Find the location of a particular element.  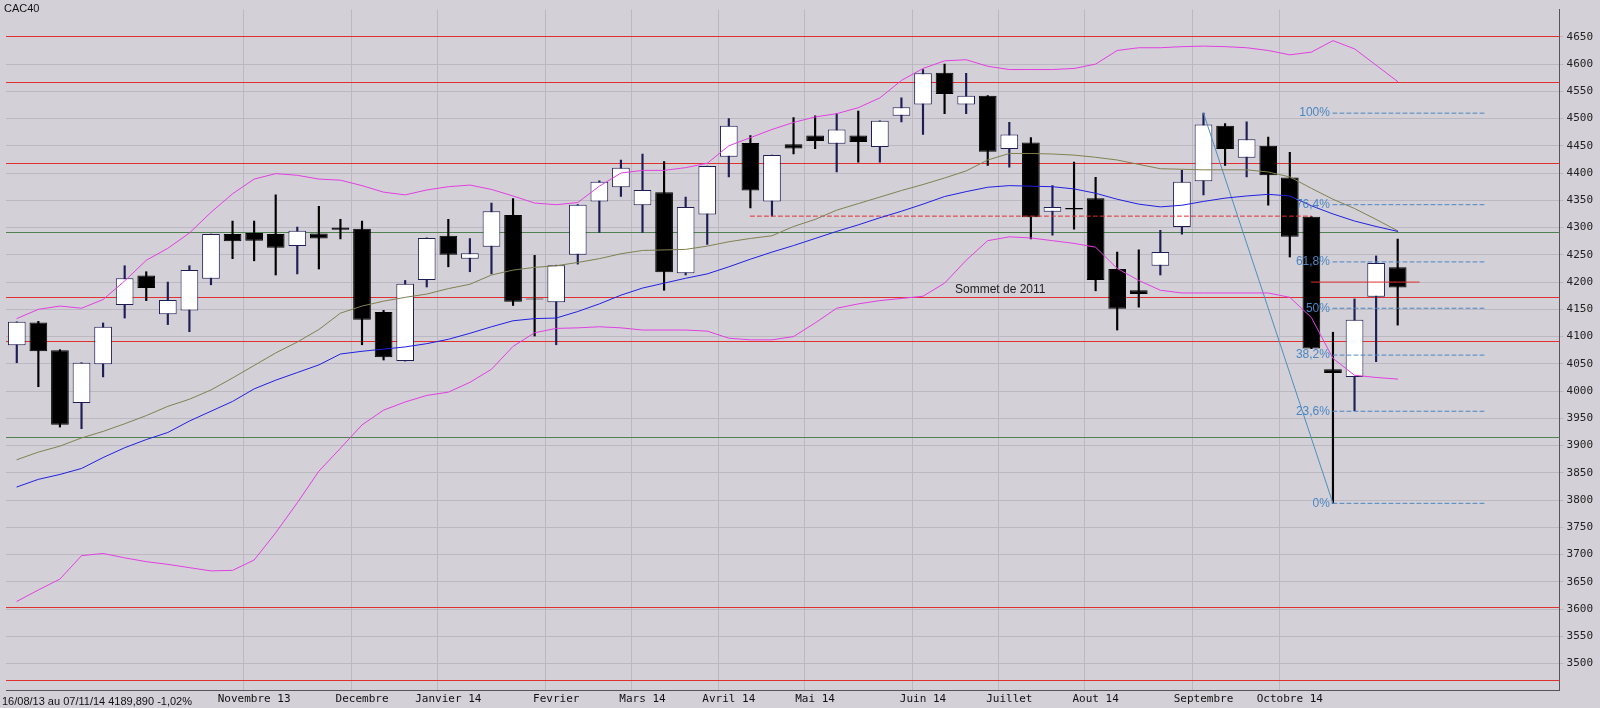

y-tick-label: 3850 is located at coordinates (1580, 472).